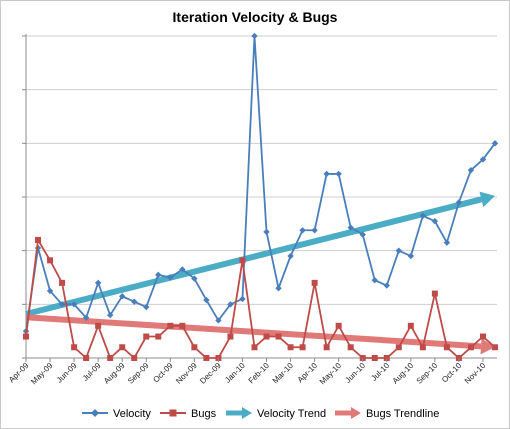 The height and width of the screenshot is (429, 510). What do you see at coordinates (475, 373) in the screenshot?
I see `x-tick-label: Nov-10` at bounding box center [475, 373].